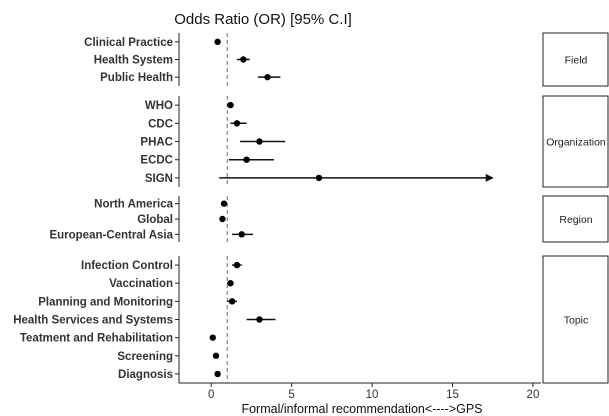  Describe the element at coordinates (211, 395) in the screenshot. I see `x-tick-label: 0` at that location.